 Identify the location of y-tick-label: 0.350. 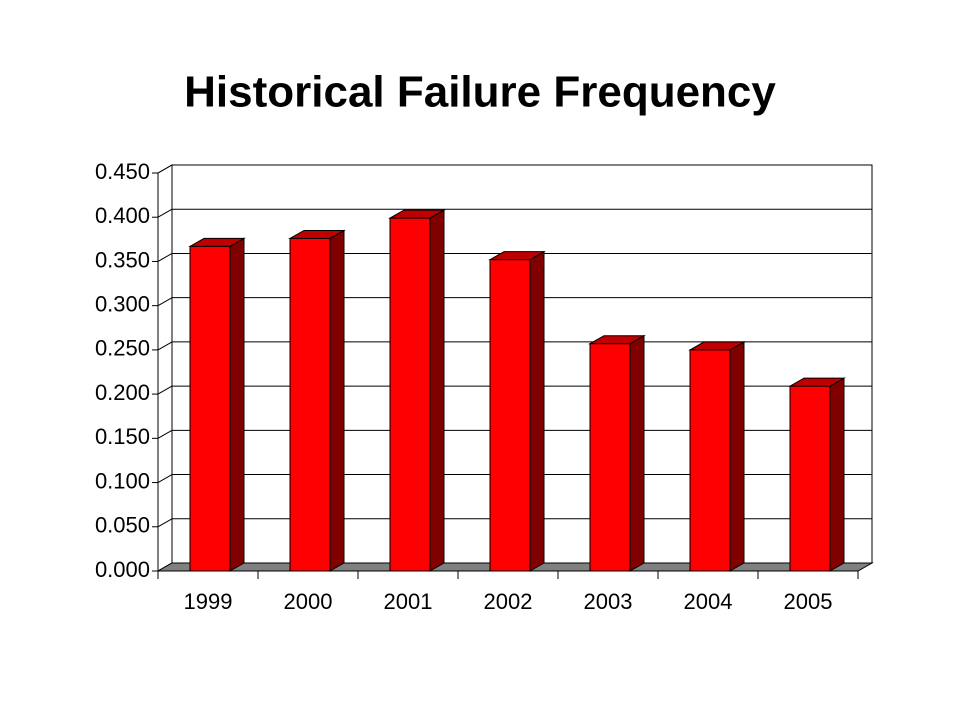
(122, 259).